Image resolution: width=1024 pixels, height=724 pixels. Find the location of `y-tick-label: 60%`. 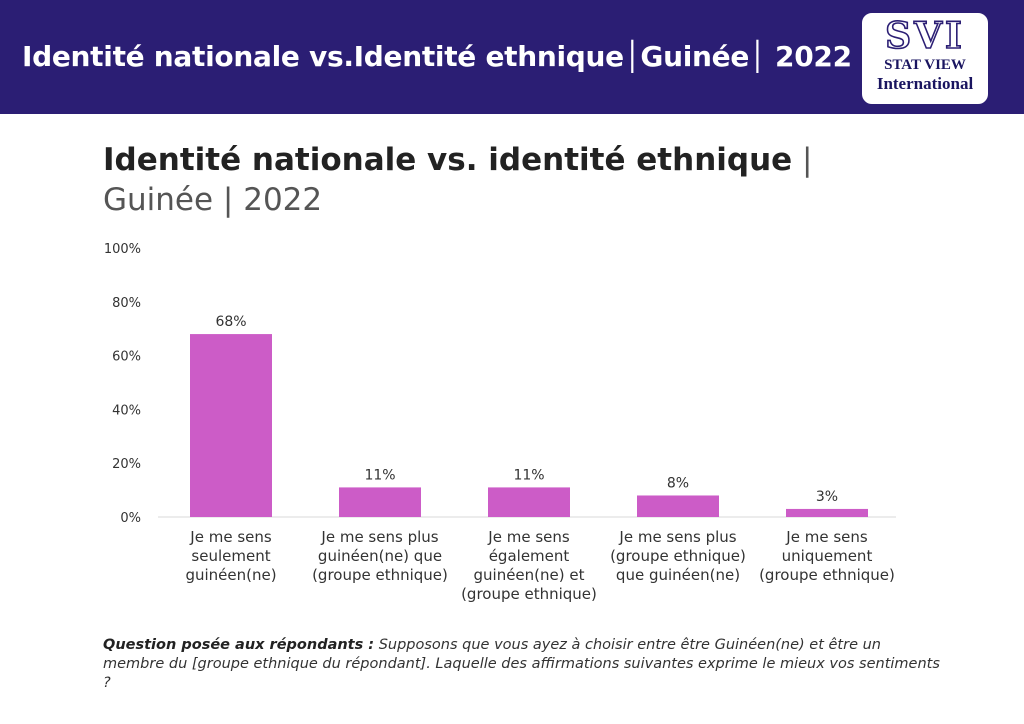

y-tick-label: 60% is located at coordinates (126, 357).